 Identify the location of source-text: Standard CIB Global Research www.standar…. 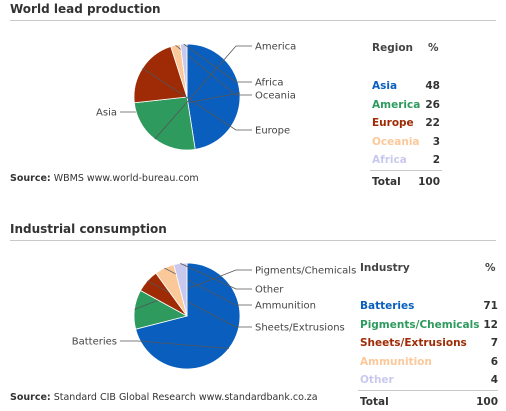
(185, 397).